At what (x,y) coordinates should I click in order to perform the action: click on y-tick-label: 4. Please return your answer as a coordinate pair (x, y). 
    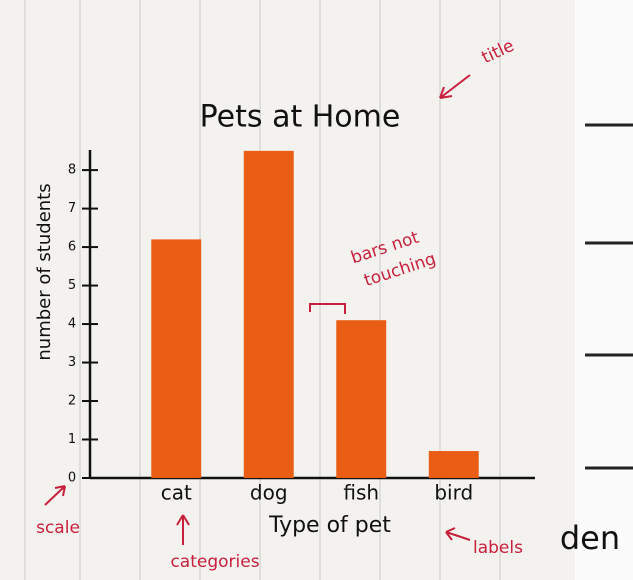
    Looking at the image, I should click on (72, 324).